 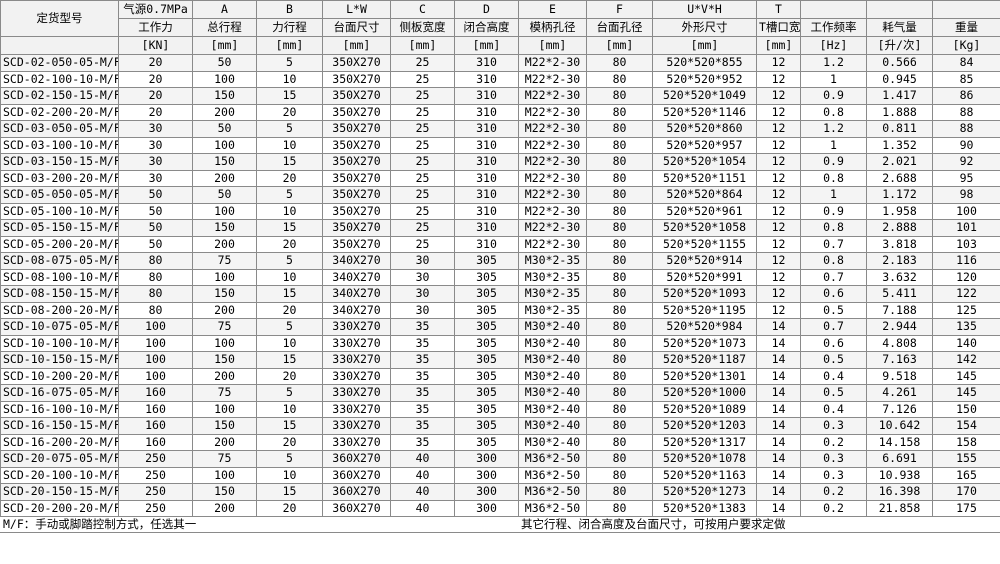 What do you see at coordinates (833, 294) in the screenshot?
I see `data-cell: 0.6` at bounding box center [833, 294].